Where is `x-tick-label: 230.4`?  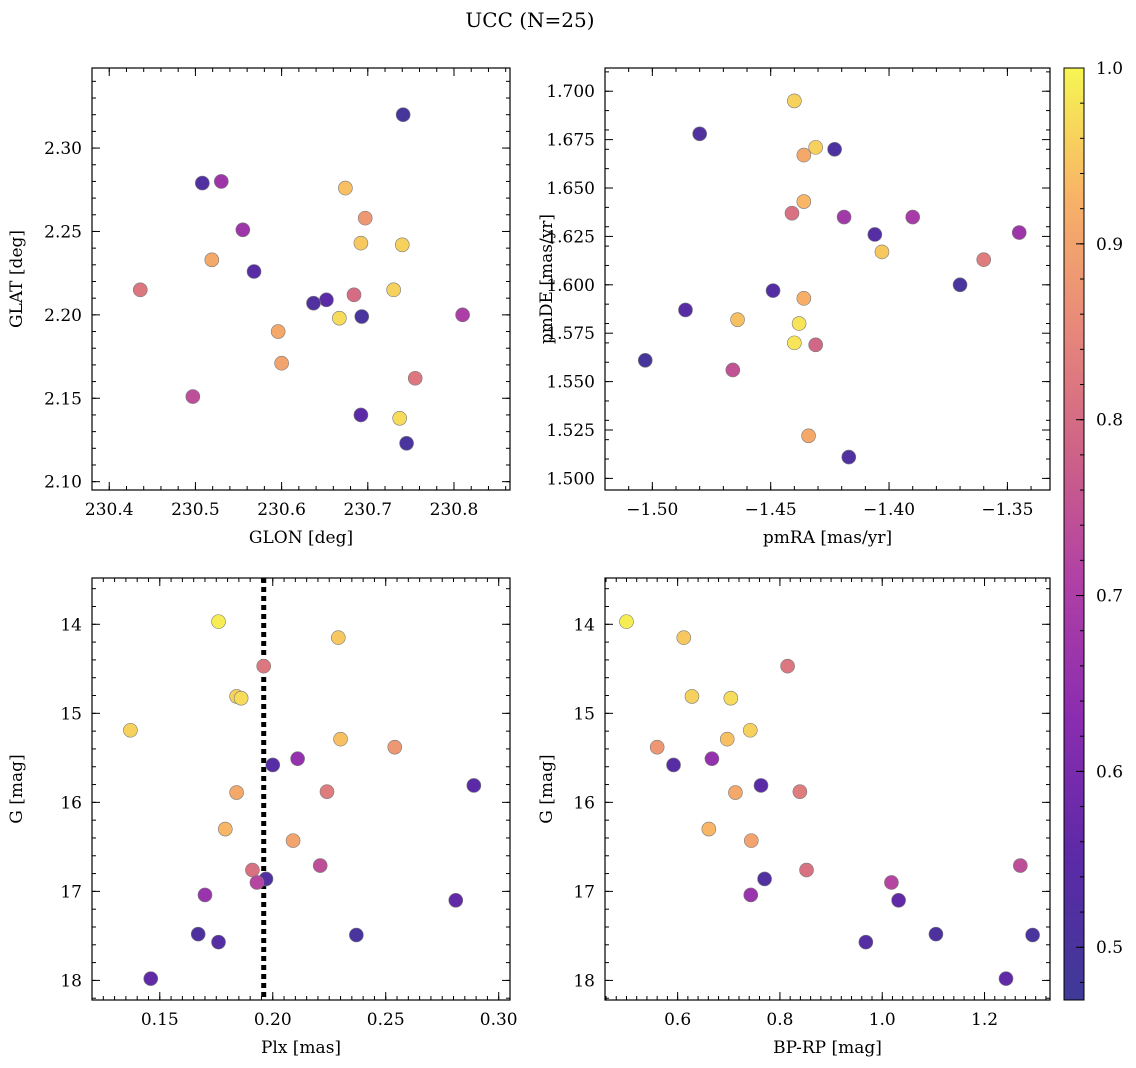
x-tick-label: 230.4 is located at coordinates (109, 510).